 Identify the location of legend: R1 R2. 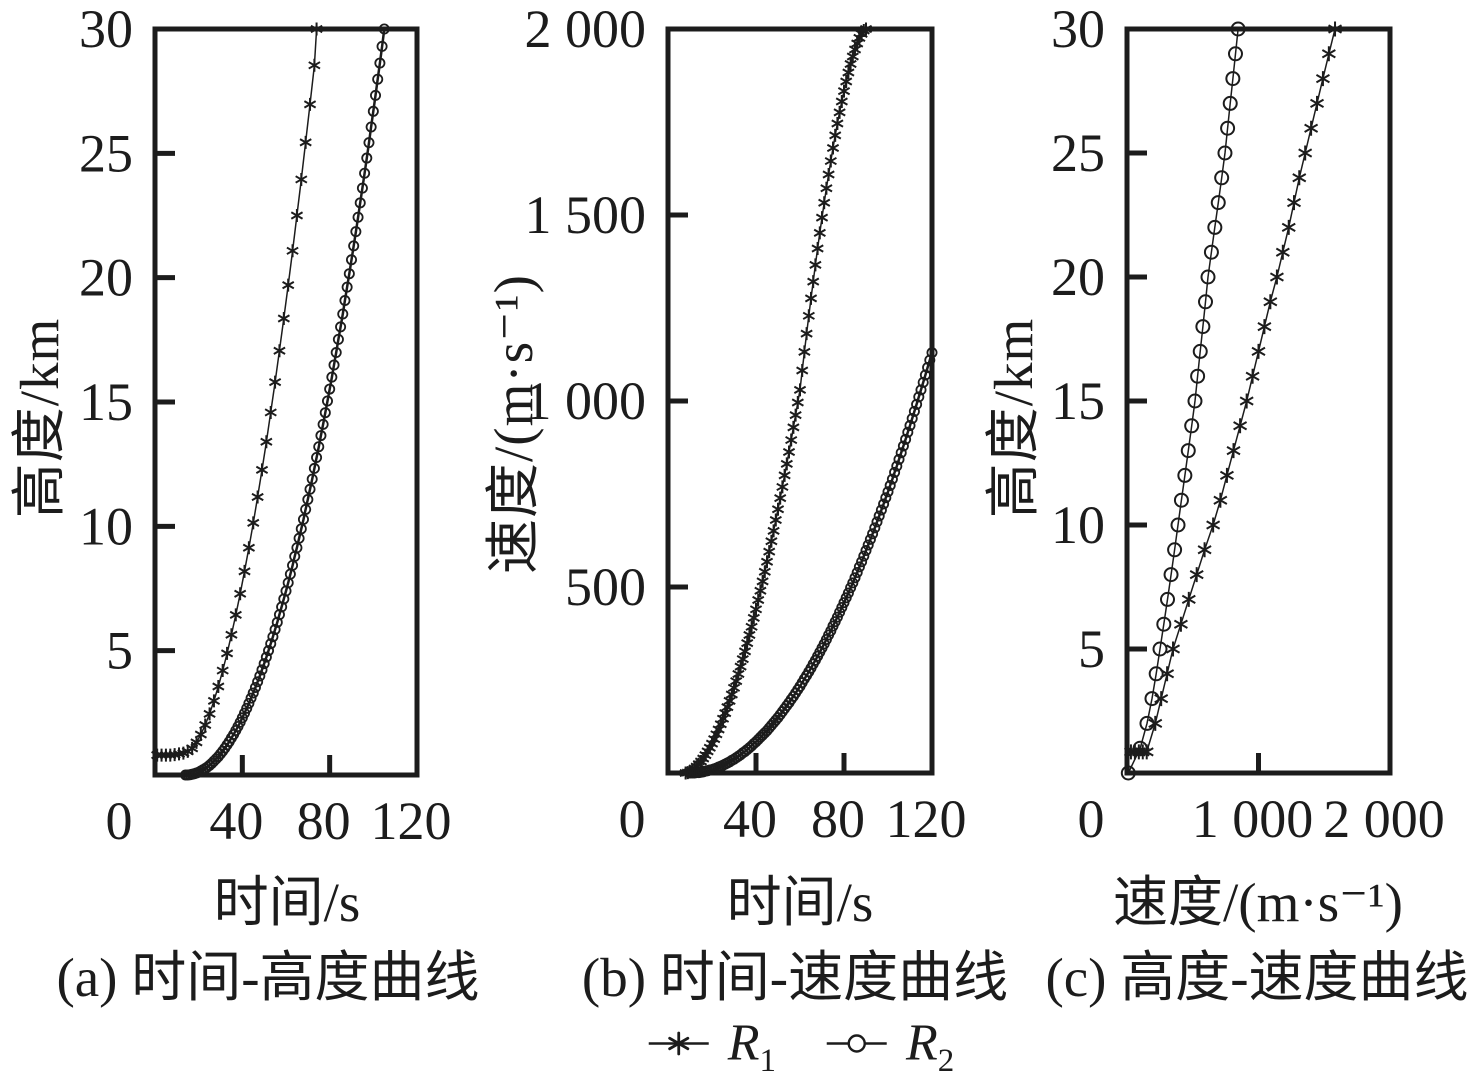
(800, 1047).